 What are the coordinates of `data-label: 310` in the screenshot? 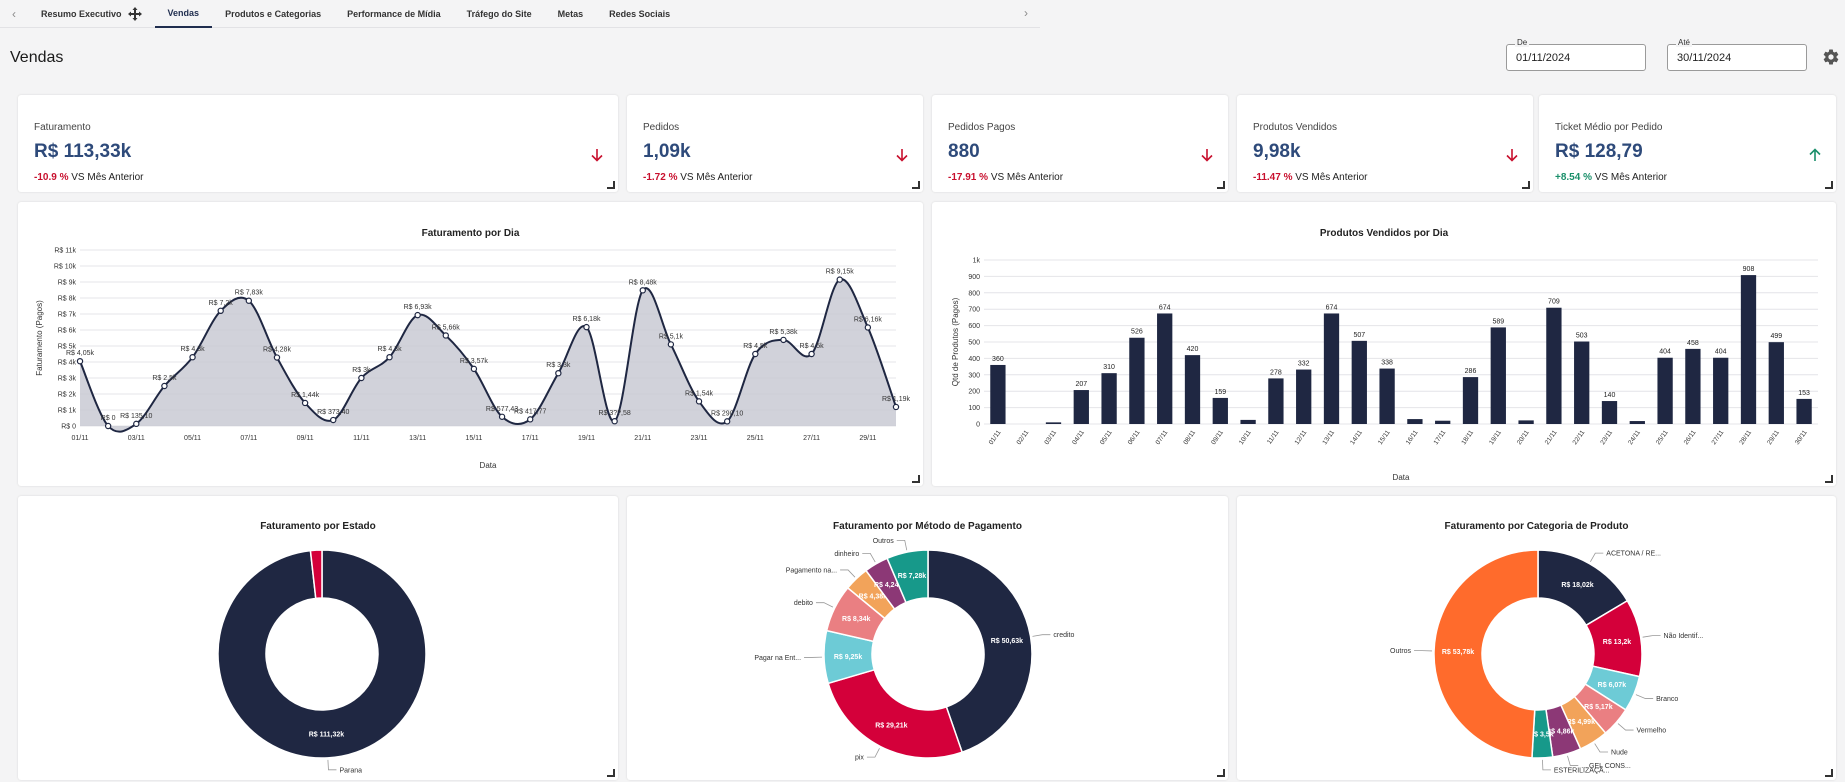 It's located at (1109, 367).